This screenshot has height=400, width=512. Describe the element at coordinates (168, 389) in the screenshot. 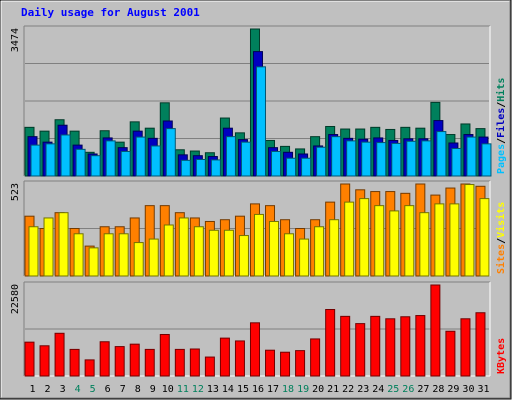

I see `x-tick-label-day-10: 10` at that location.